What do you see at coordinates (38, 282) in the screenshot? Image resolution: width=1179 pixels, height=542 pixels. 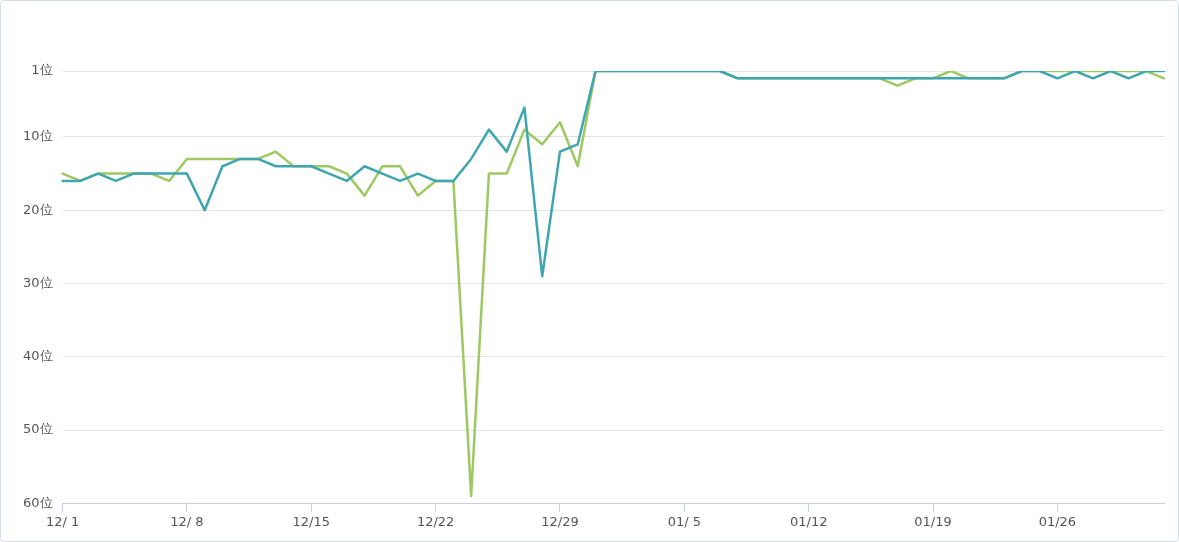 I see `y-tick-label: 30位` at bounding box center [38, 282].